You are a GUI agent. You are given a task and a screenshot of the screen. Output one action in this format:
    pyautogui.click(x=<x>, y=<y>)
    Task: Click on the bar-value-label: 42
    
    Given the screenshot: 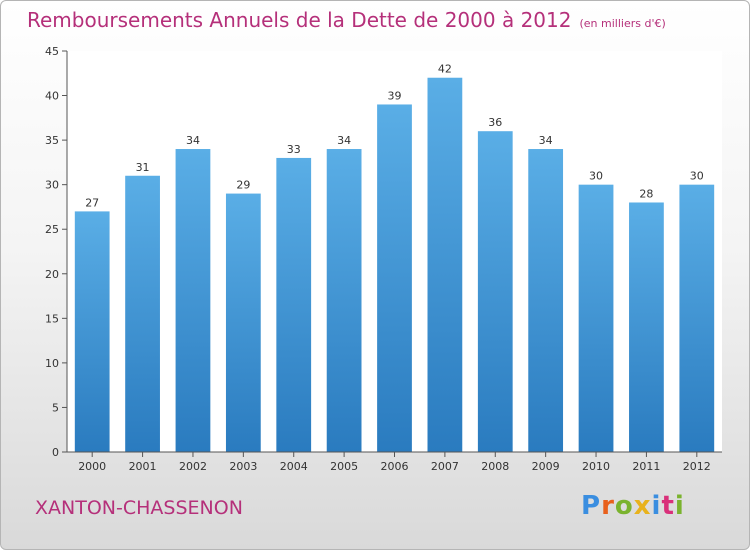 What is the action you would take?
    pyautogui.click(x=445, y=69)
    